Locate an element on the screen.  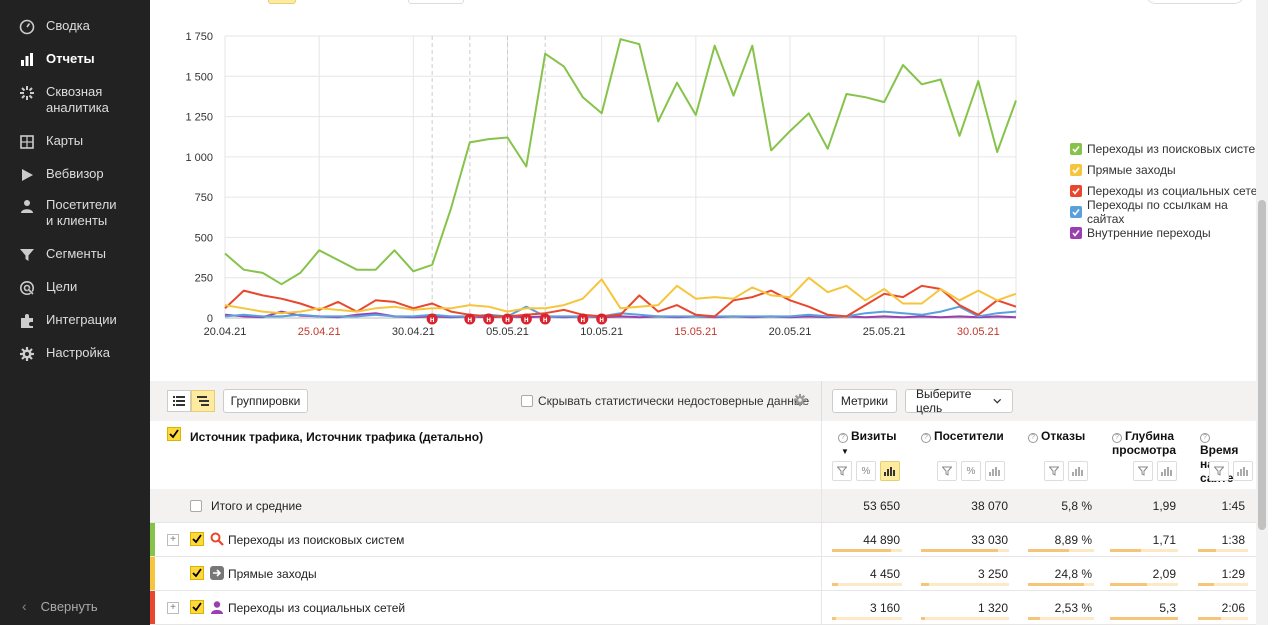
sidebar-item-summary: Сводка is located at coordinates (75, 27).